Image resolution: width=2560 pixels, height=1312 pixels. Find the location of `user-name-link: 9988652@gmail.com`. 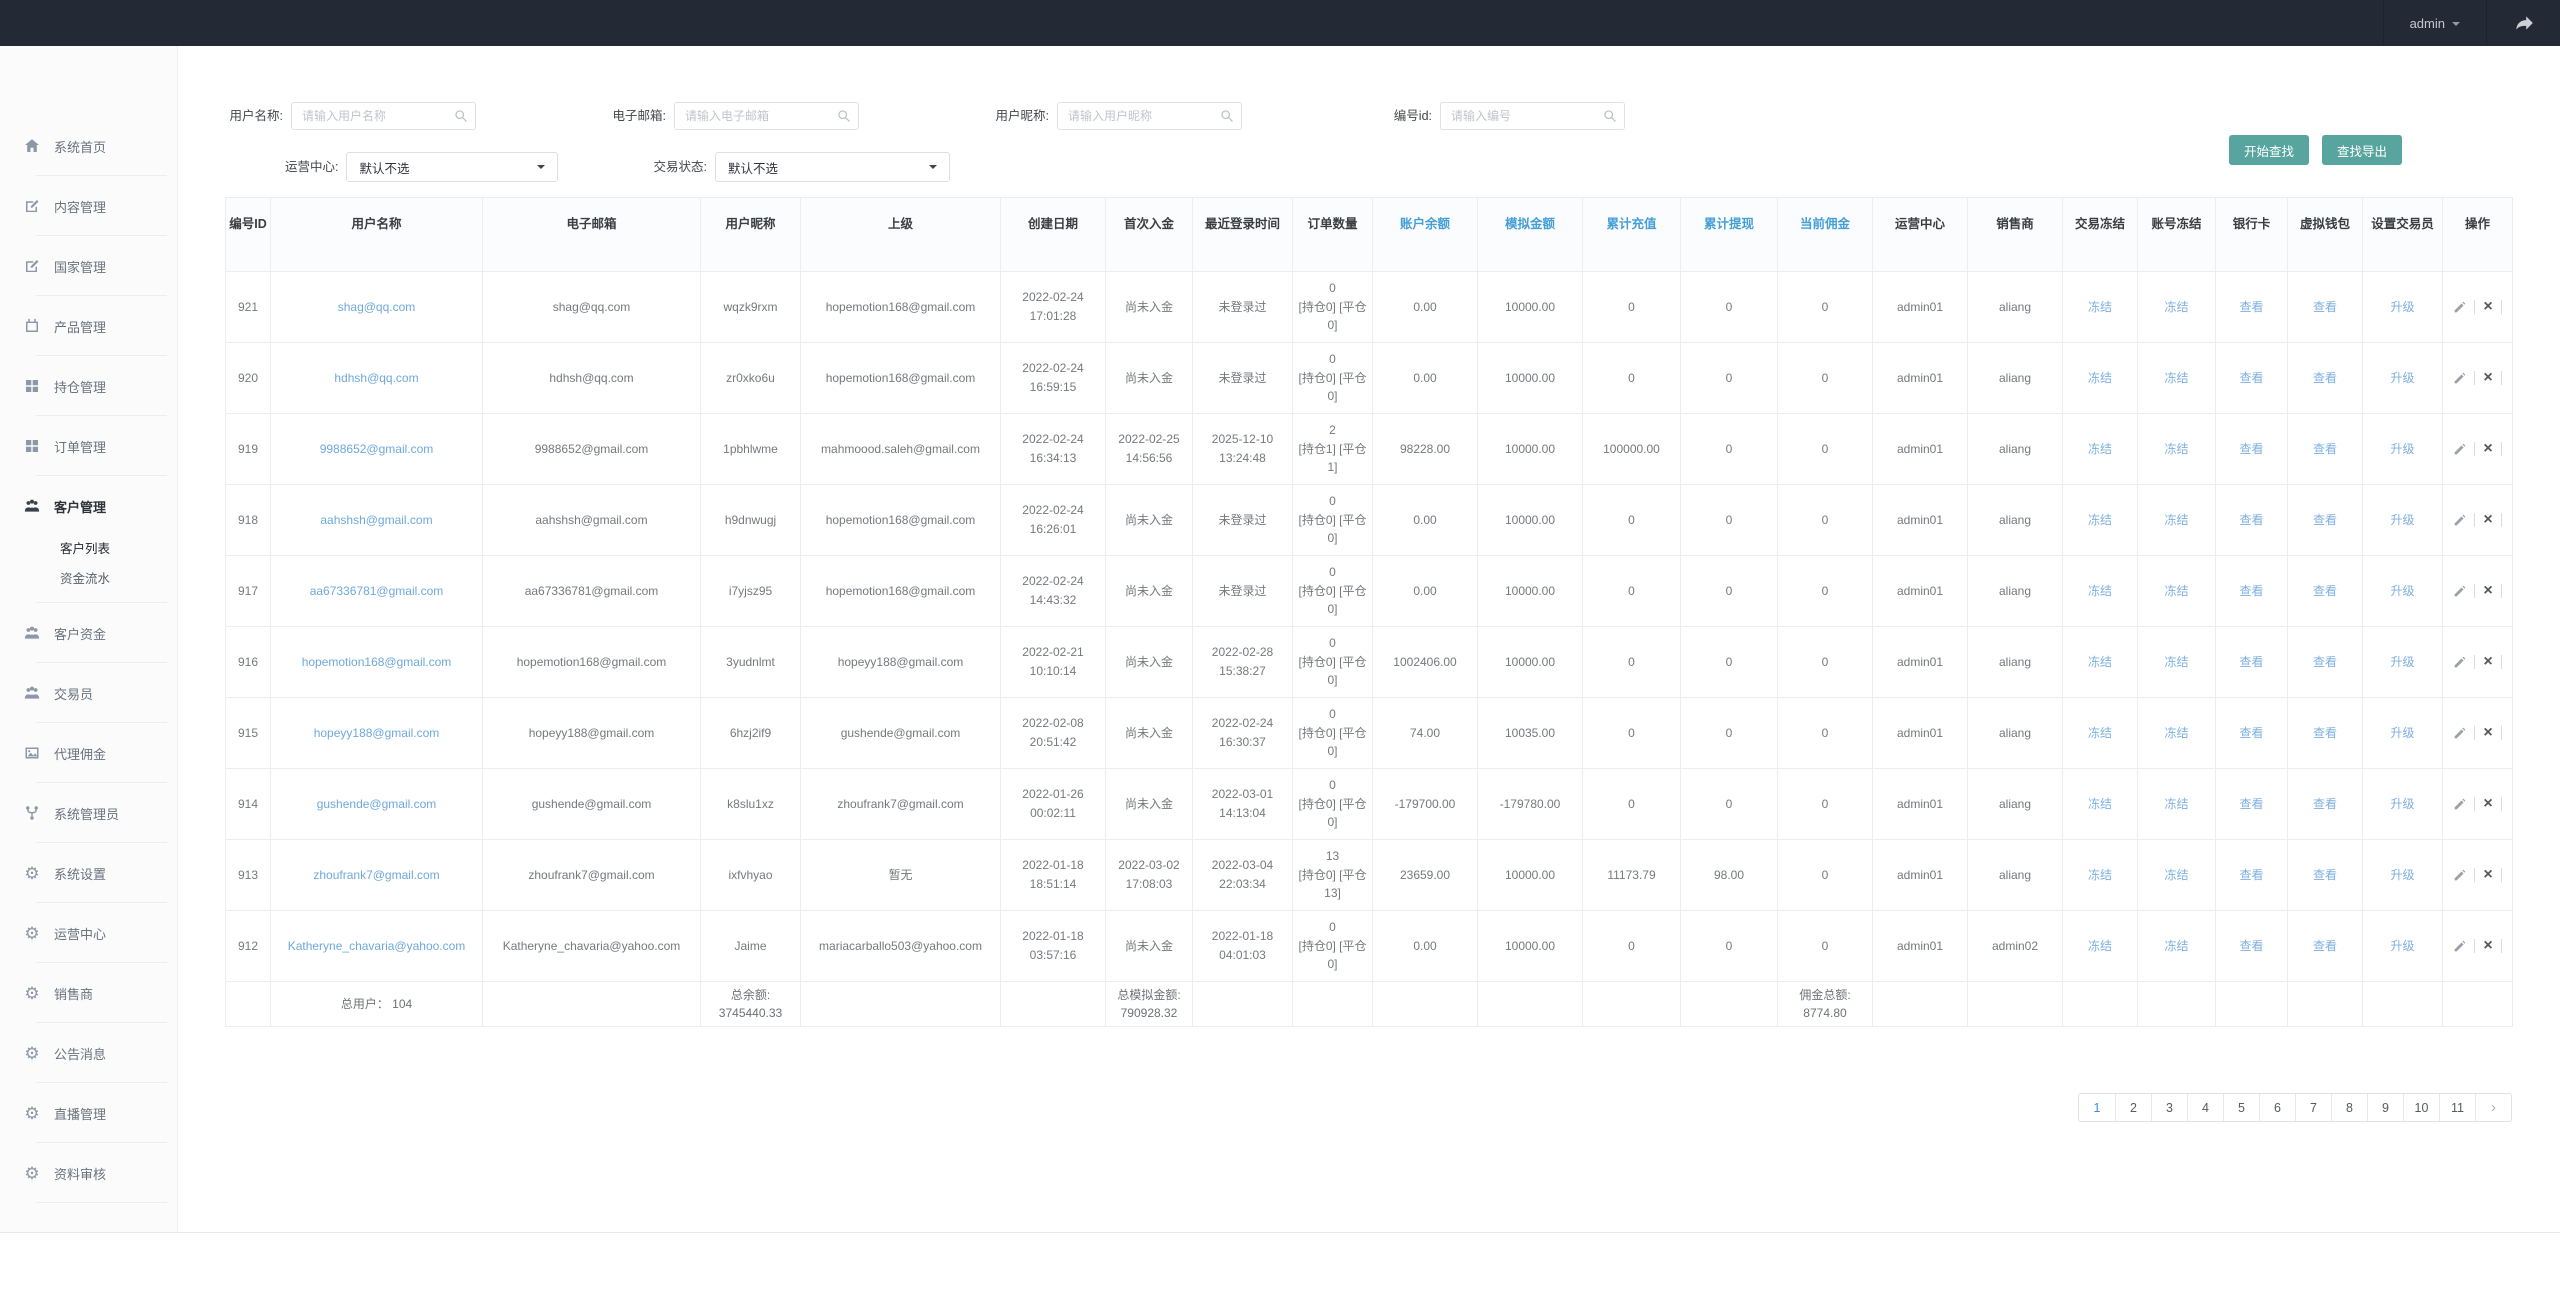

user-name-link: 9988652@gmail.com is located at coordinates (376, 448).